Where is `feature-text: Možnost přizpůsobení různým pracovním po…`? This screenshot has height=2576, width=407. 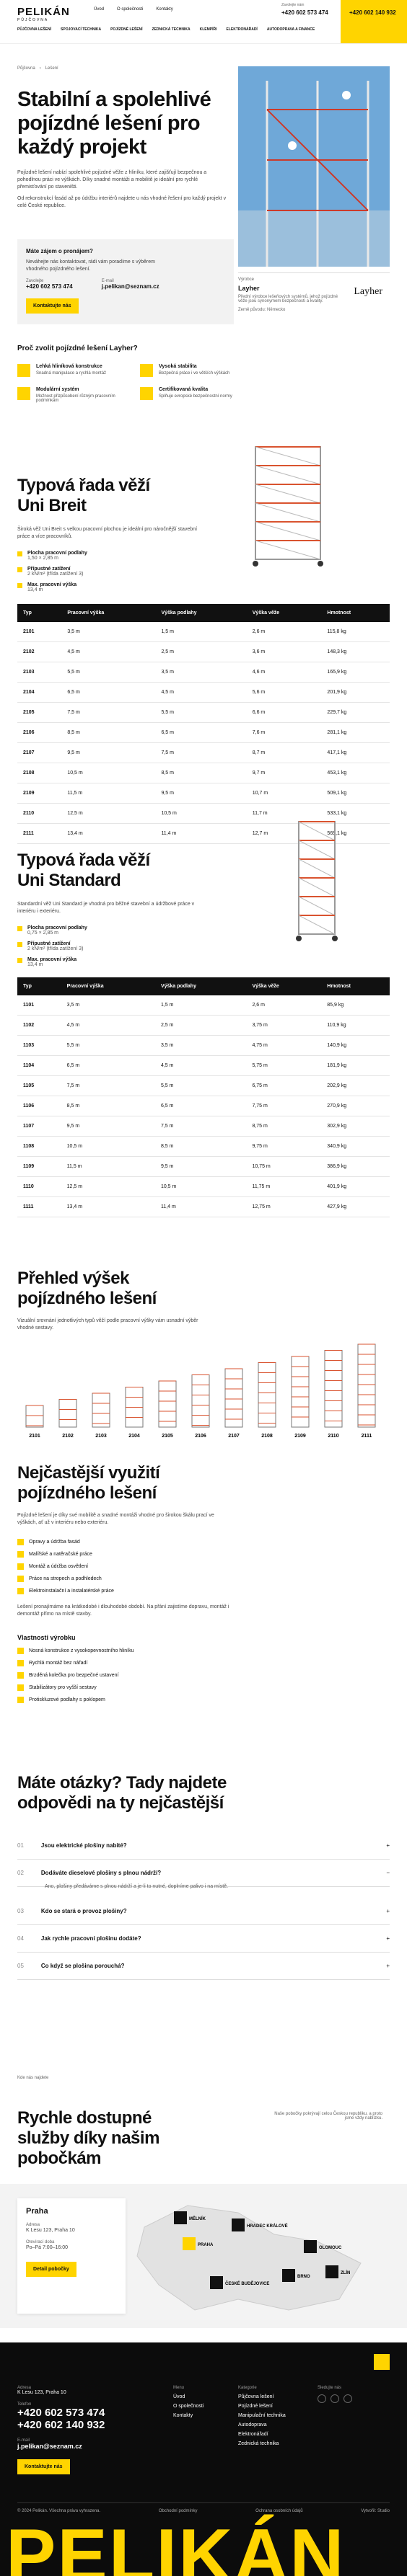
feature-text: Možnost přizpůsobení různým pracovním po… is located at coordinates (75, 398).